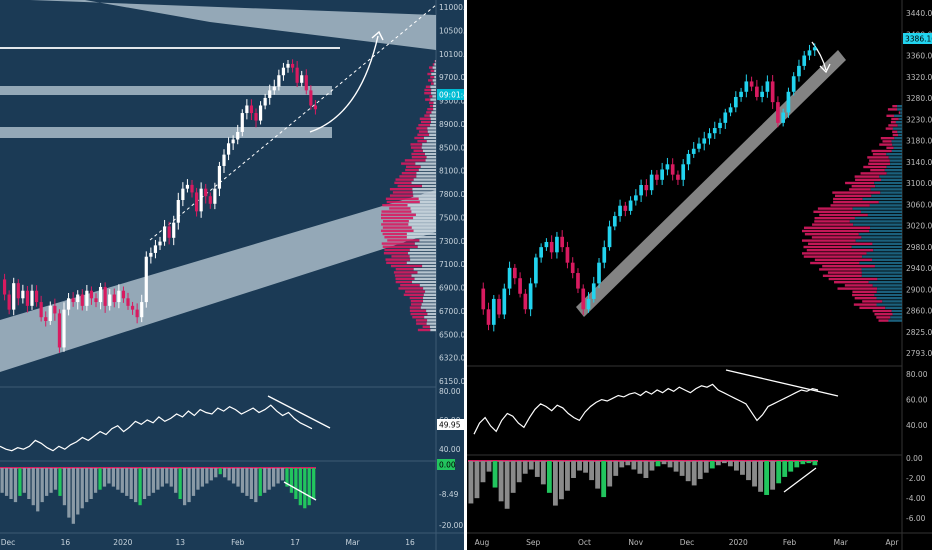  What do you see at coordinates (66, 542) in the screenshot?
I see `left-time-tick: 16` at bounding box center [66, 542].